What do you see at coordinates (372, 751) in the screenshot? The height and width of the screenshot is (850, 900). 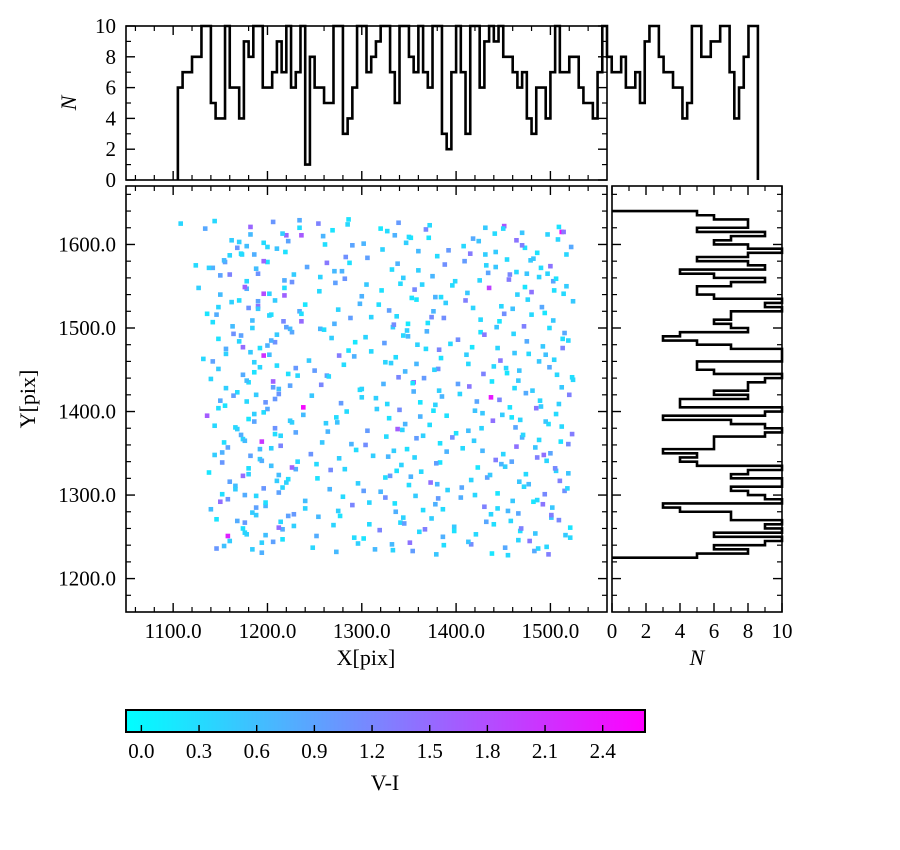 I see `colorbar-tick-labels: 0.0 0.3 0.6 0.9 1.2 1.5 1.8 2.1 2.4` at bounding box center [372, 751].